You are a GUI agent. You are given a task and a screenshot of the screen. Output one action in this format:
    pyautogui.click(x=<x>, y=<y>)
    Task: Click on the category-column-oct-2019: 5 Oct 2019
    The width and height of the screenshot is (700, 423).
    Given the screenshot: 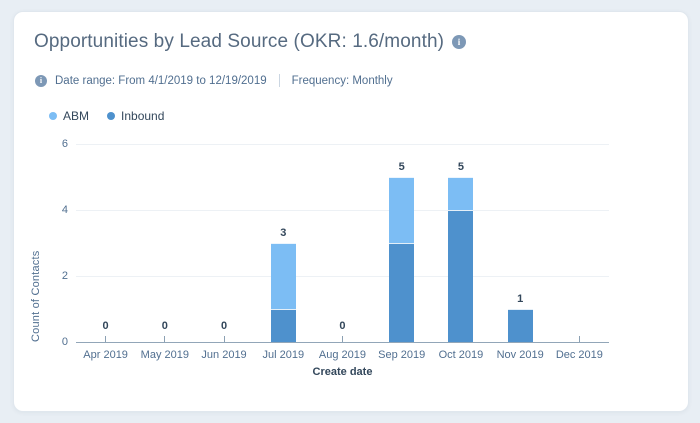 What is the action you would take?
    pyautogui.click(x=460, y=252)
    